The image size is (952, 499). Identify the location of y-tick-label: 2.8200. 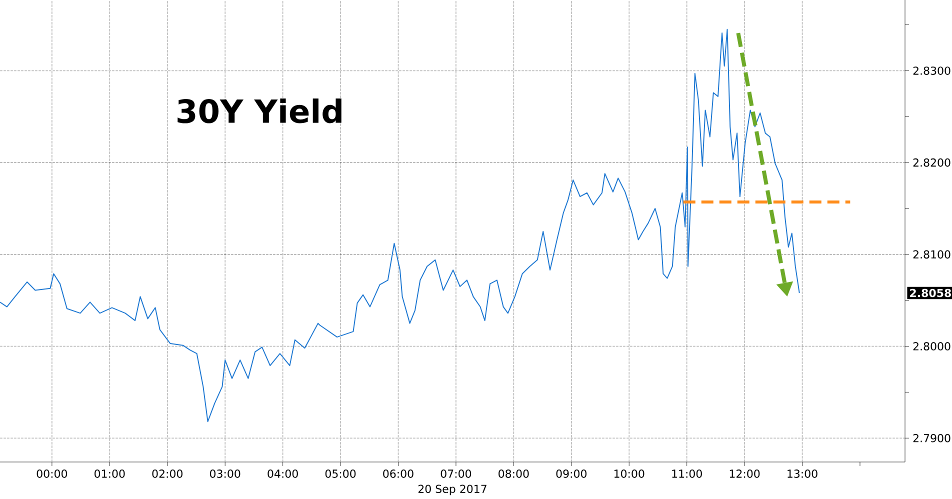
(931, 162).